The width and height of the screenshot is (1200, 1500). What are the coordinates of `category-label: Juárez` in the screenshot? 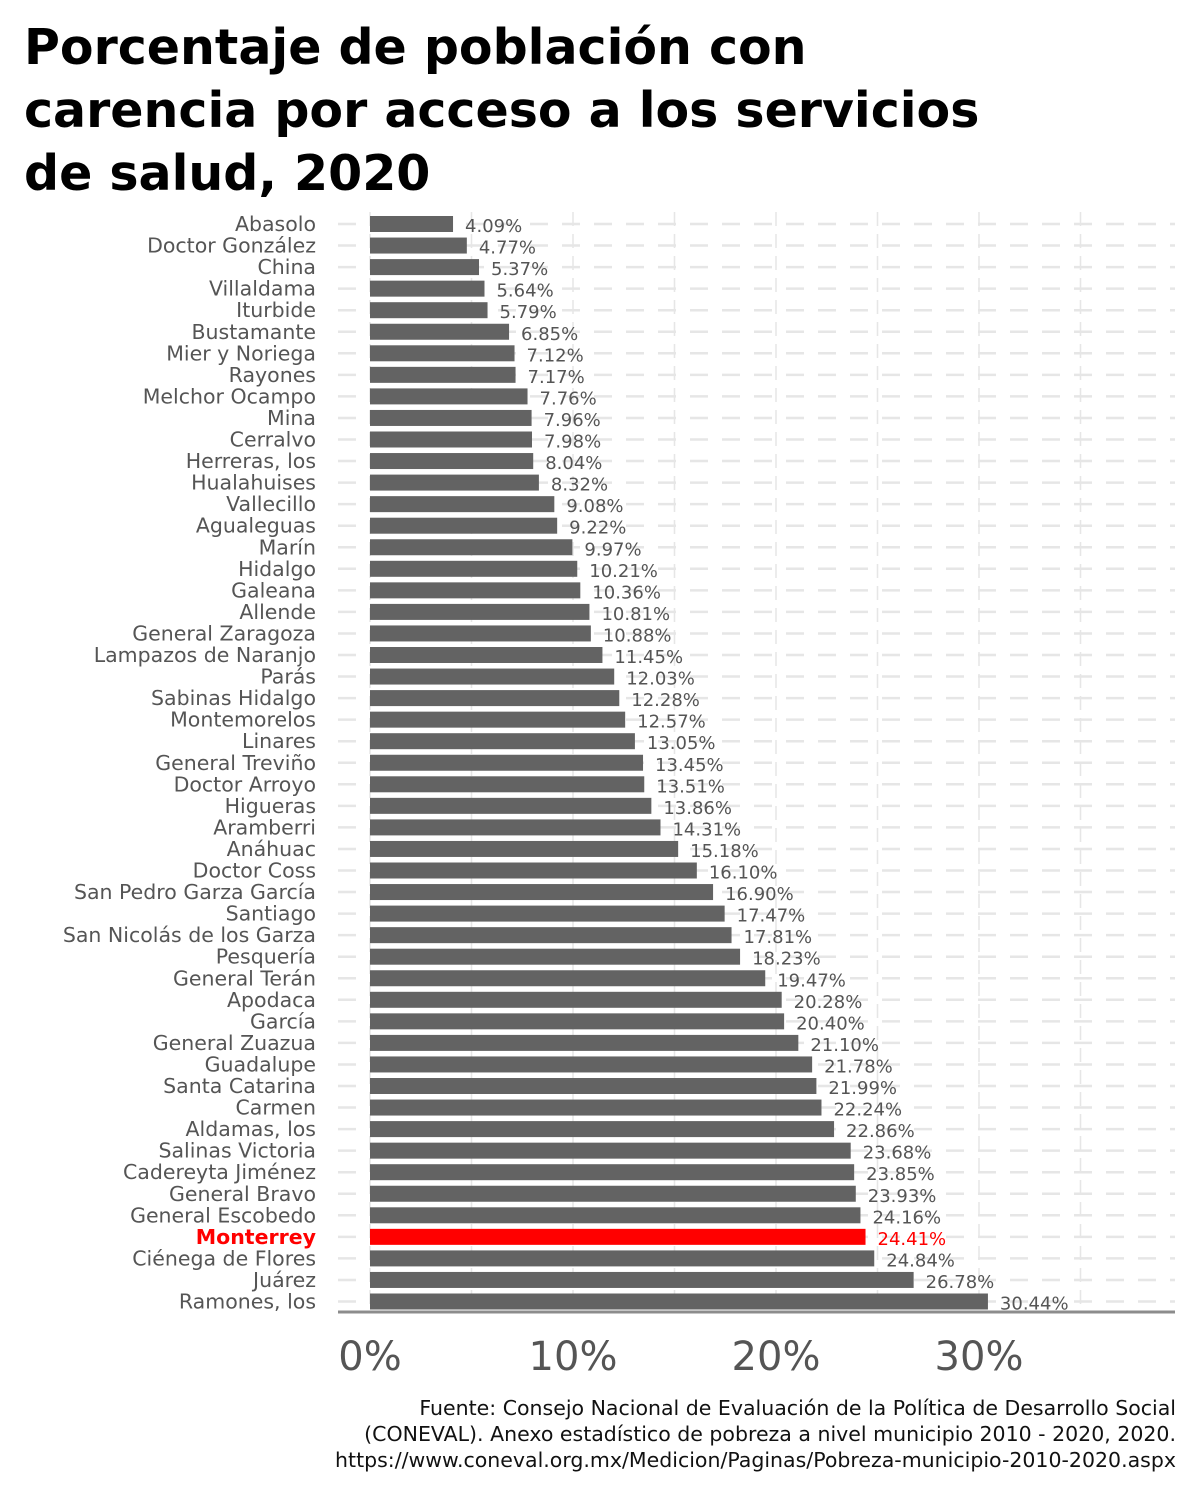 It's located at (283, 1280).